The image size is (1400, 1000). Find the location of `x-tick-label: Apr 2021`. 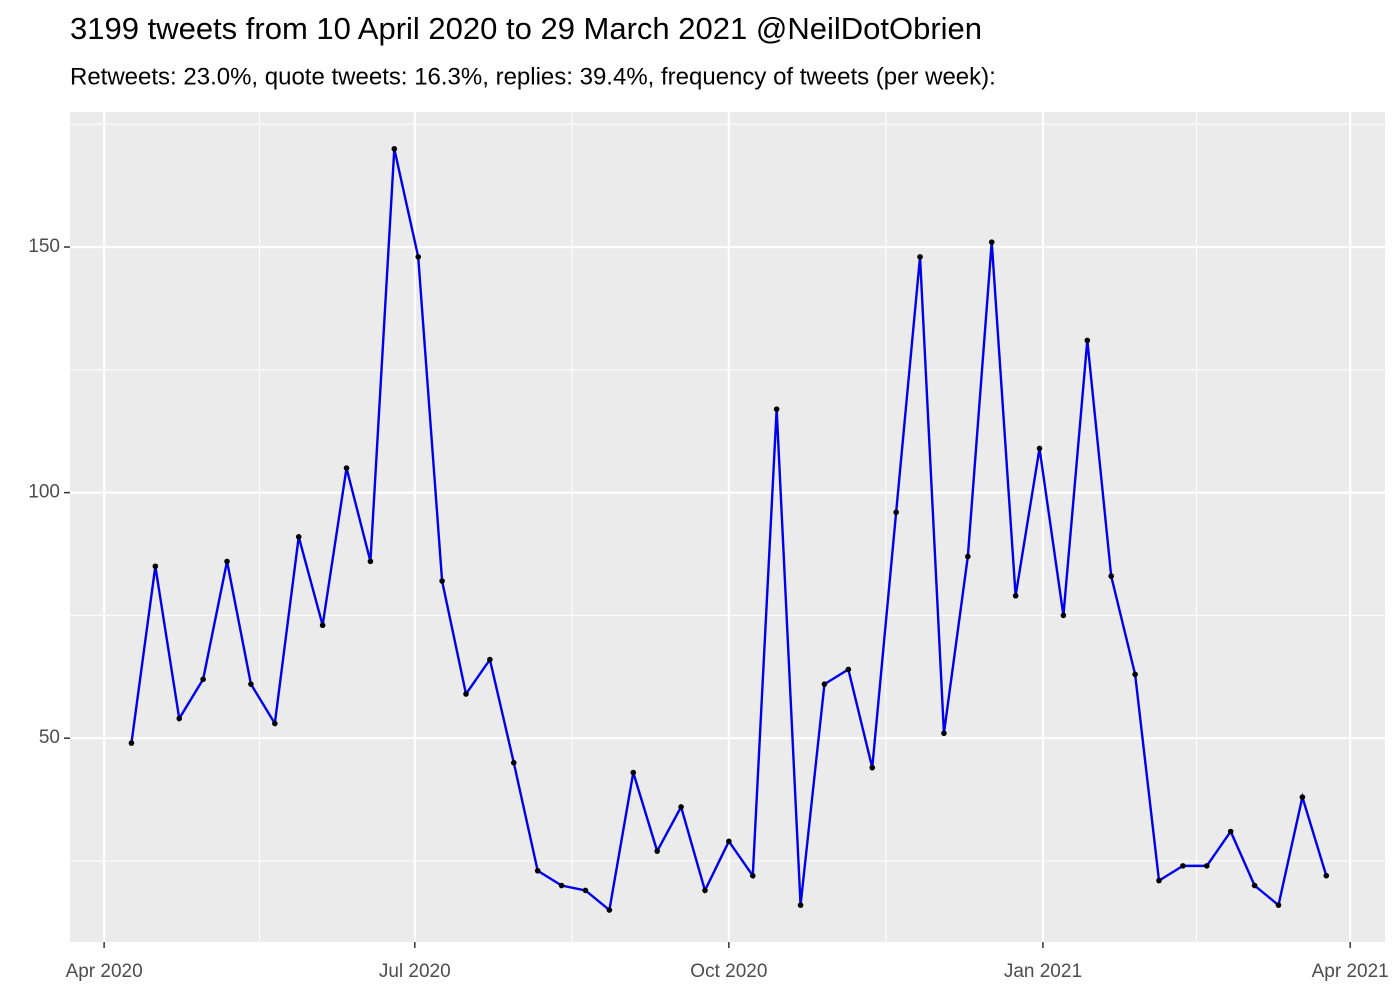

x-tick-label: Apr 2021 is located at coordinates (1350, 971).